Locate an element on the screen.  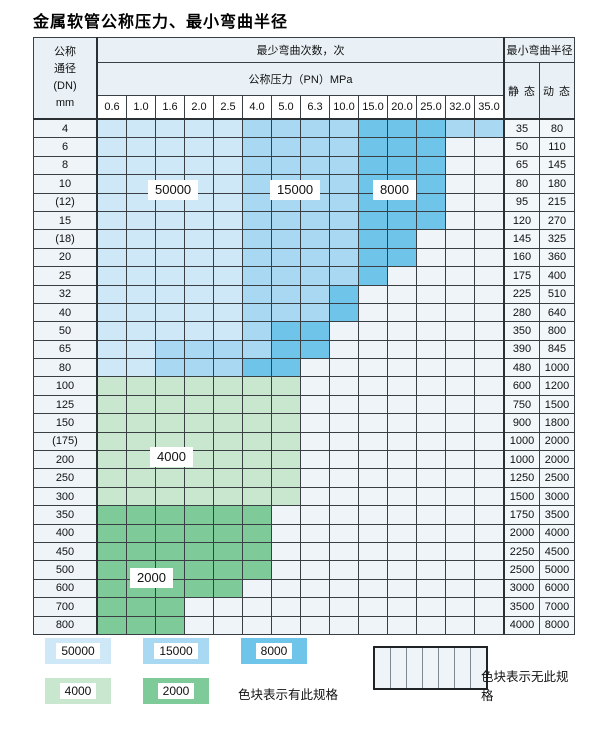
dynamic-radius-cell: 110 is located at coordinates (557, 147).